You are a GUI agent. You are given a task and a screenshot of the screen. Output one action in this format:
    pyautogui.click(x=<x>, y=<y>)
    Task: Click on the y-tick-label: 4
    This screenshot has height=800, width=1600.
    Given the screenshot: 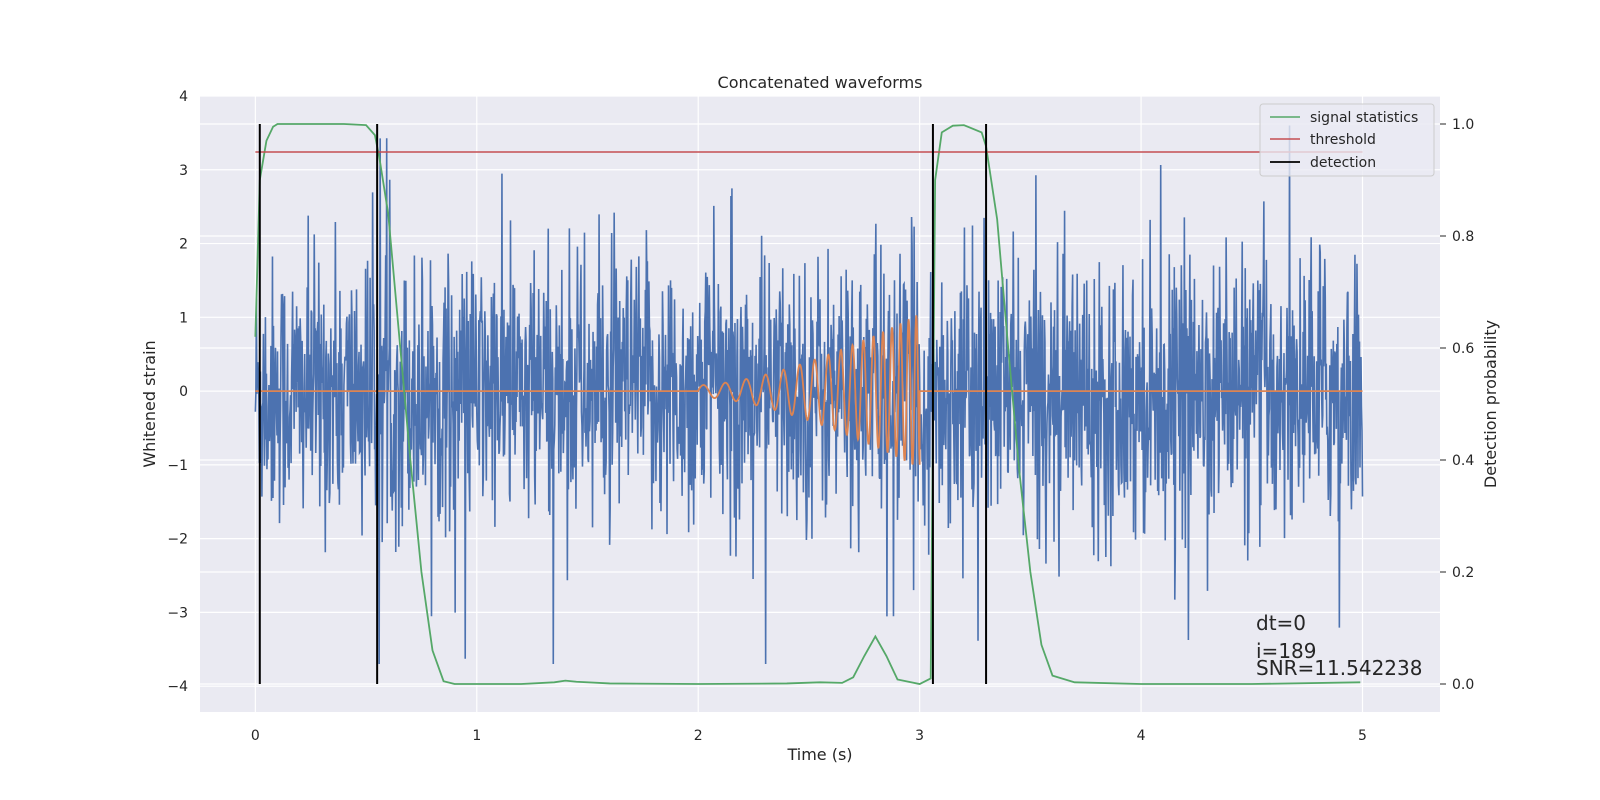 What is the action you would take?
    pyautogui.click(x=183, y=97)
    